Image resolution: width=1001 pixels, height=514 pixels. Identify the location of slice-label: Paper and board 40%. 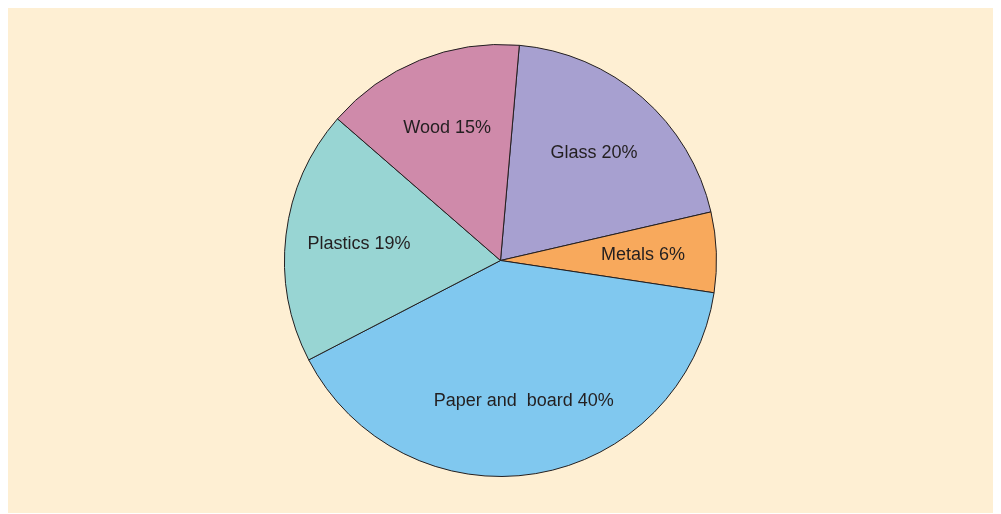
(523, 400).